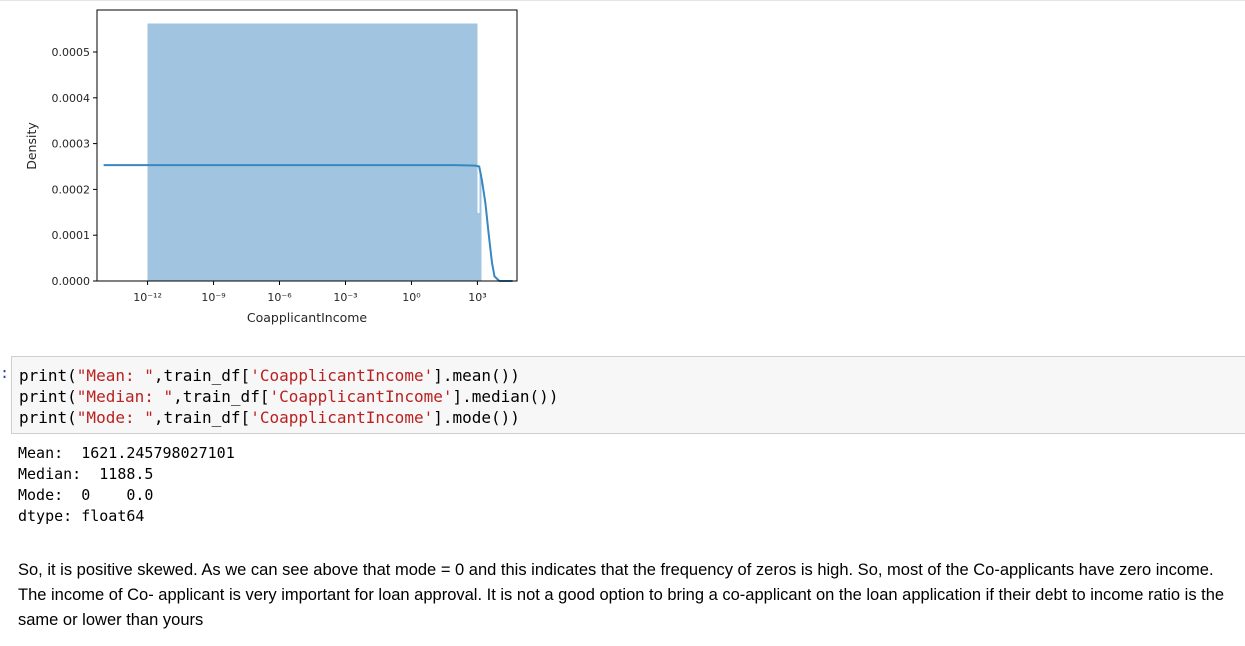  Describe the element at coordinates (622, 0) in the screenshot. I see `top-divider` at that location.